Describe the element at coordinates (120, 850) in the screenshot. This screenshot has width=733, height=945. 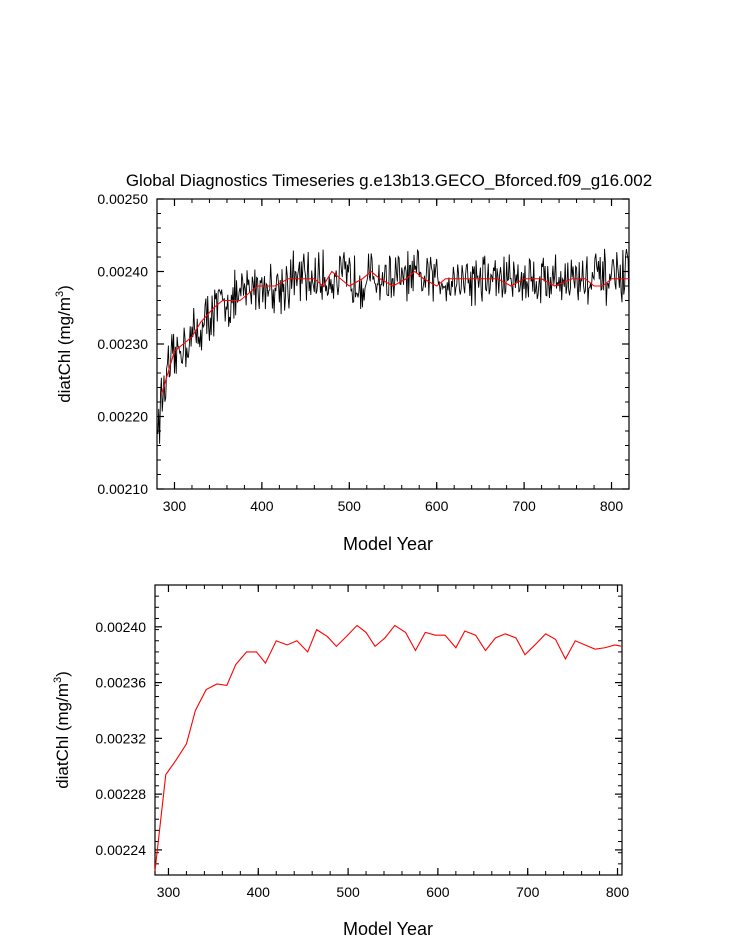
I see `y-tick-label: 0.00224` at that location.